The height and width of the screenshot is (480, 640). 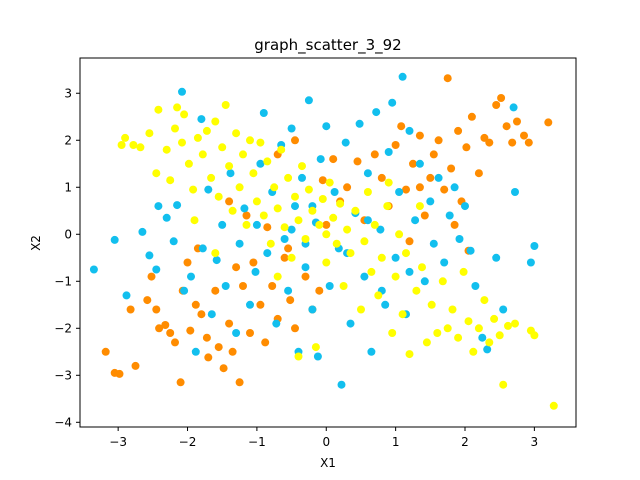 I want to click on x-tick-label: −2, so click(x=188, y=442).